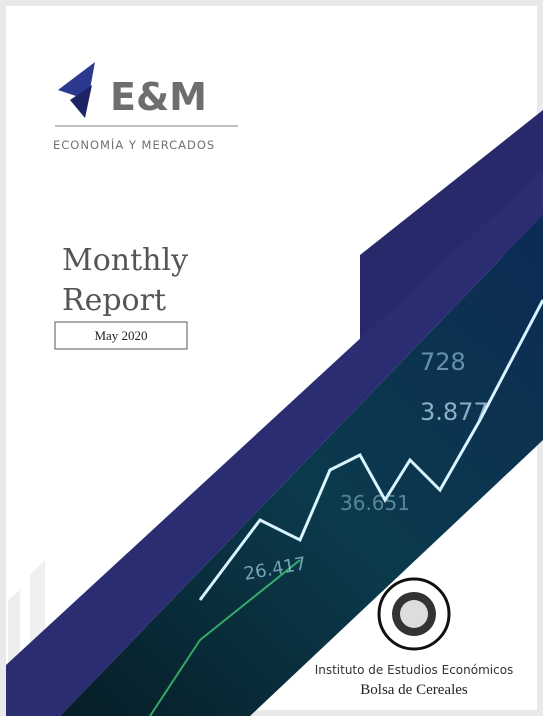  I want to click on logo-mark: E&M, so click(158, 97).